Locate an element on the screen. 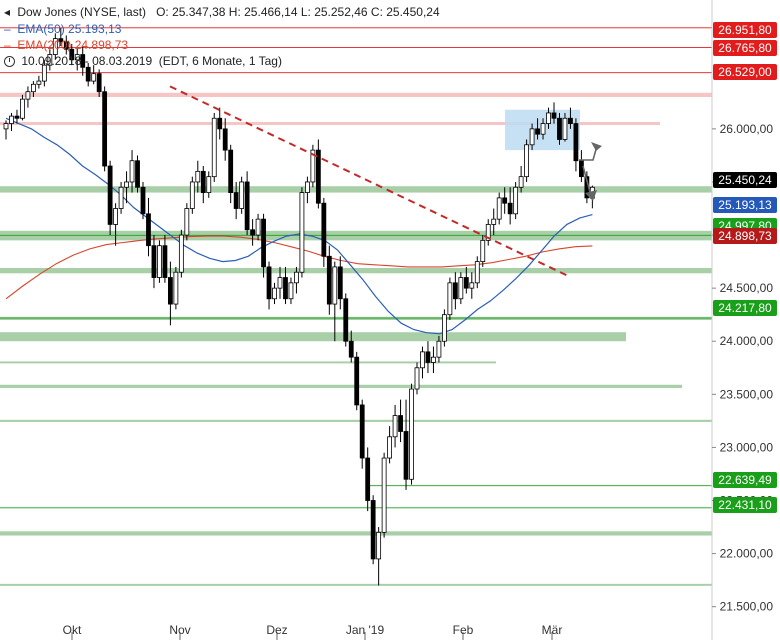 This screenshot has width=780, height=640. triangle-icon: ◂ is located at coordinates (7, 12).